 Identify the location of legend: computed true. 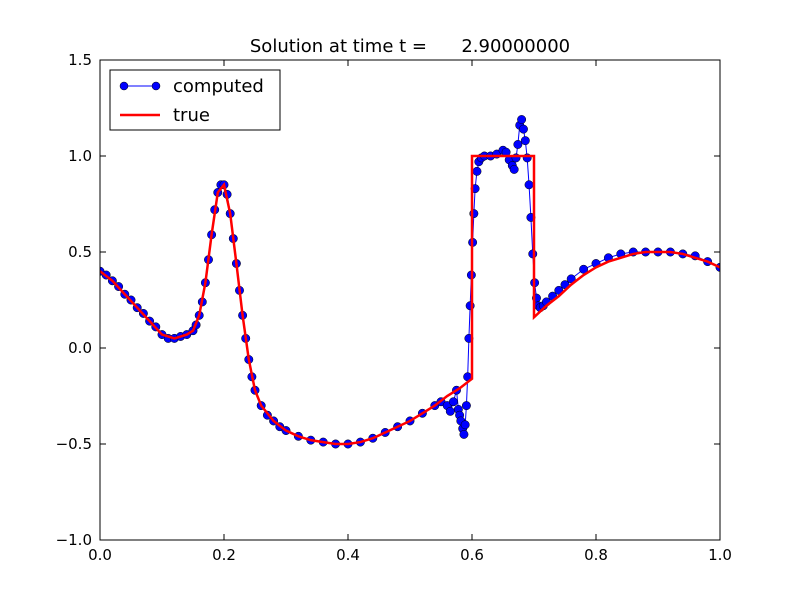
(195, 100).